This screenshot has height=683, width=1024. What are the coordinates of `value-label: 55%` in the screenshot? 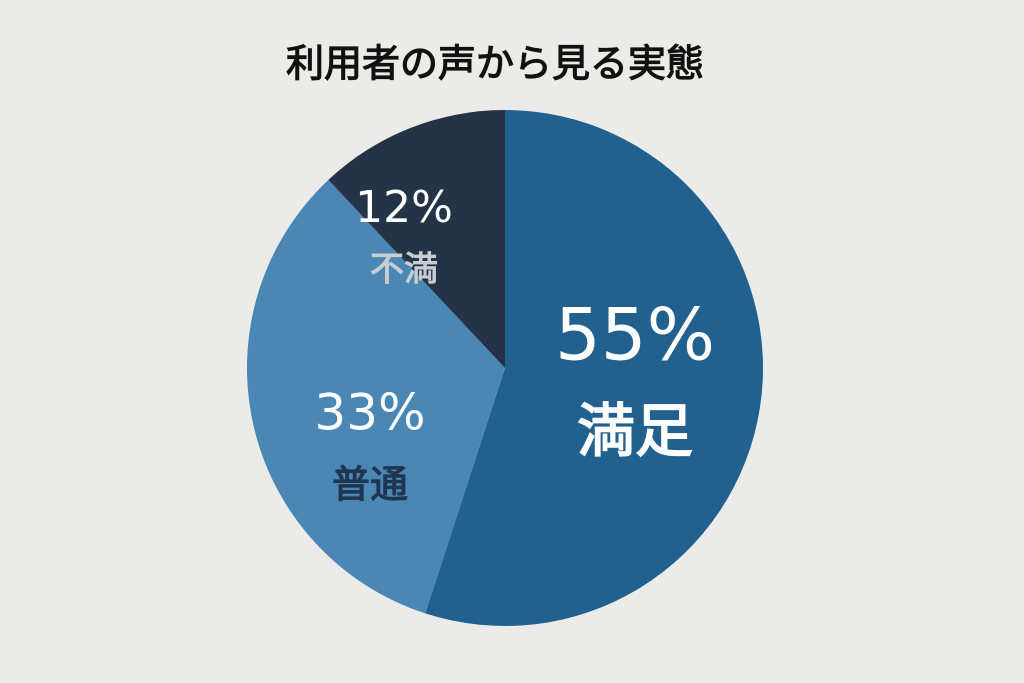 It's located at (635, 335).